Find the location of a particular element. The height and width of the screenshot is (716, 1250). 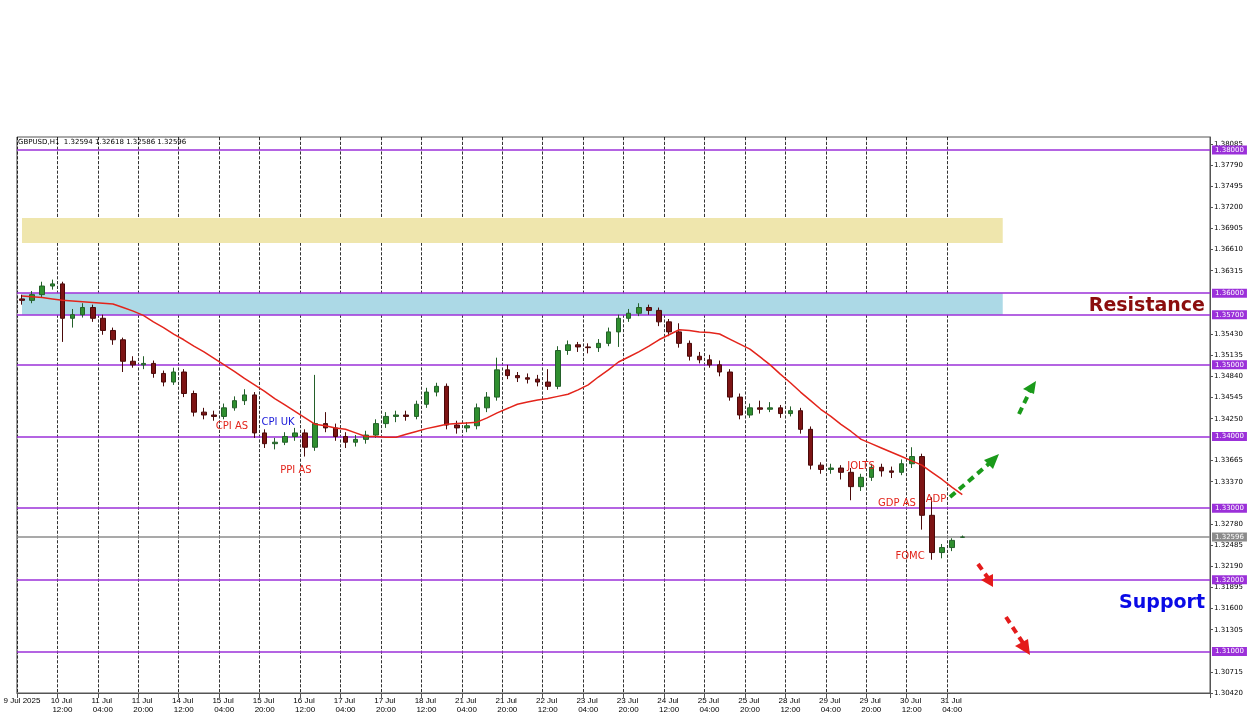

x-tick-label: 18 Jul 12:00 is located at coordinates (426, 705).